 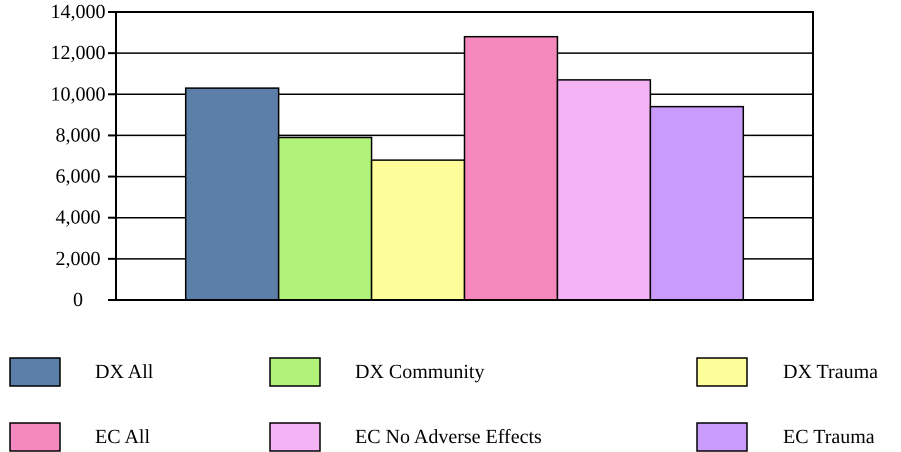 What do you see at coordinates (829, 437) in the screenshot?
I see `legend-label: EC Trauma` at bounding box center [829, 437].